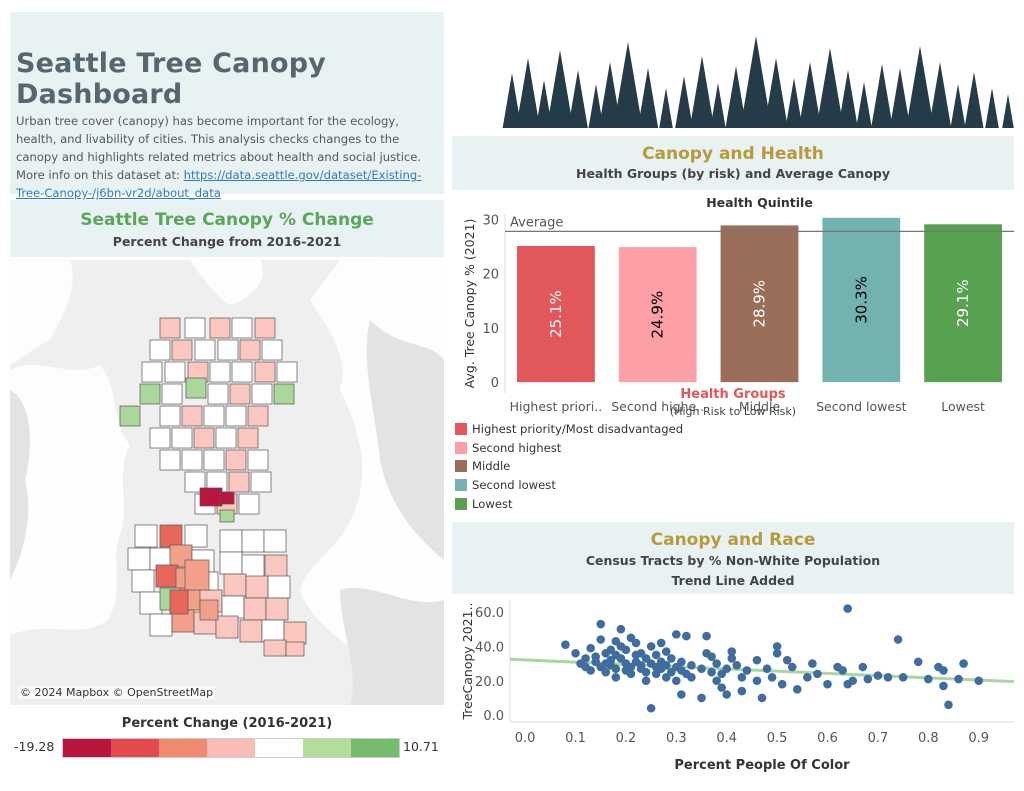 The height and width of the screenshot is (791, 1024). I want to click on y-tick-label: 0.0, so click(493, 716).